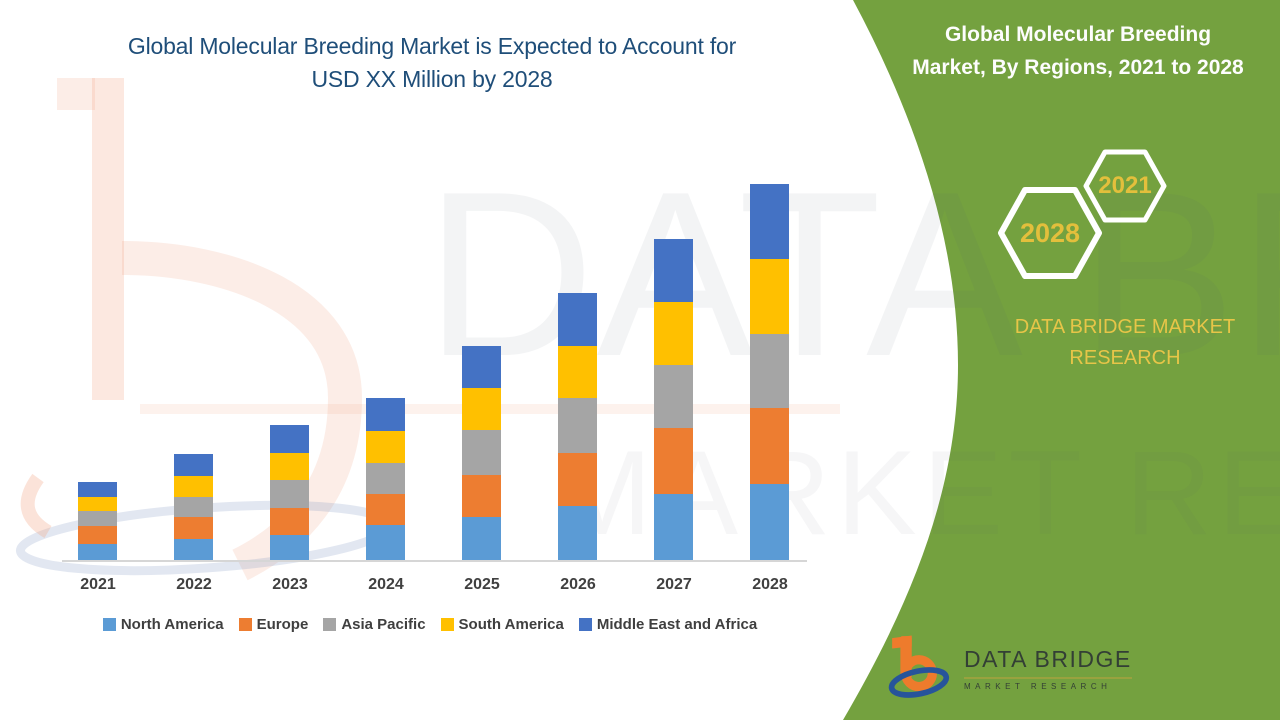 Image resolution: width=1280 pixels, height=720 pixels. What do you see at coordinates (385, 447) in the screenshot?
I see `bar-segment-2024-south-america` at bounding box center [385, 447].